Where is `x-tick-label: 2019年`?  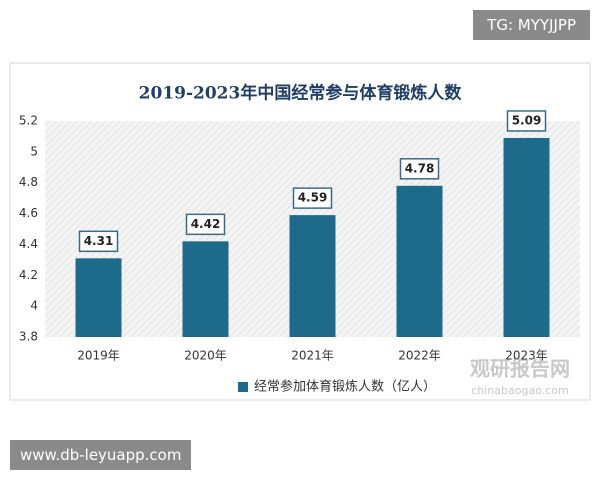 x-tick-label: 2019年 is located at coordinates (98, 356).